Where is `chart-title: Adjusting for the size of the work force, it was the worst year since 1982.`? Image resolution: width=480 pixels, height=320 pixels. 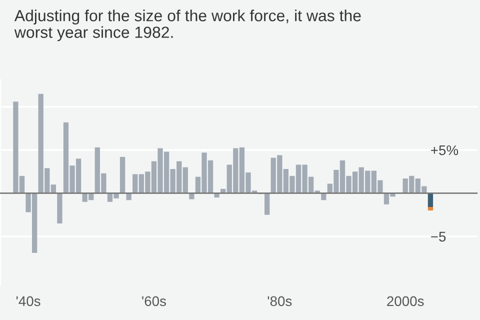
chart-title: Adjusting for the size of the work force, it was the worst year since 1982. is located at coordinates (187, 26).